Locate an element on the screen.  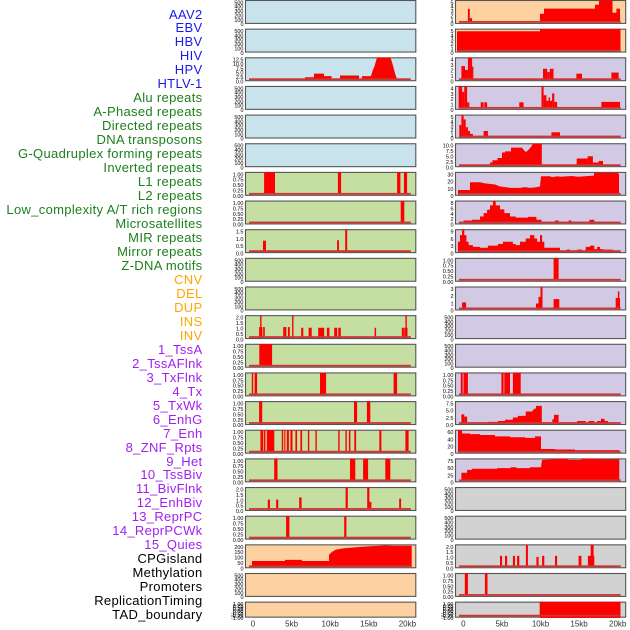
svg-text: 10kb is located at coordinates (541, 624).